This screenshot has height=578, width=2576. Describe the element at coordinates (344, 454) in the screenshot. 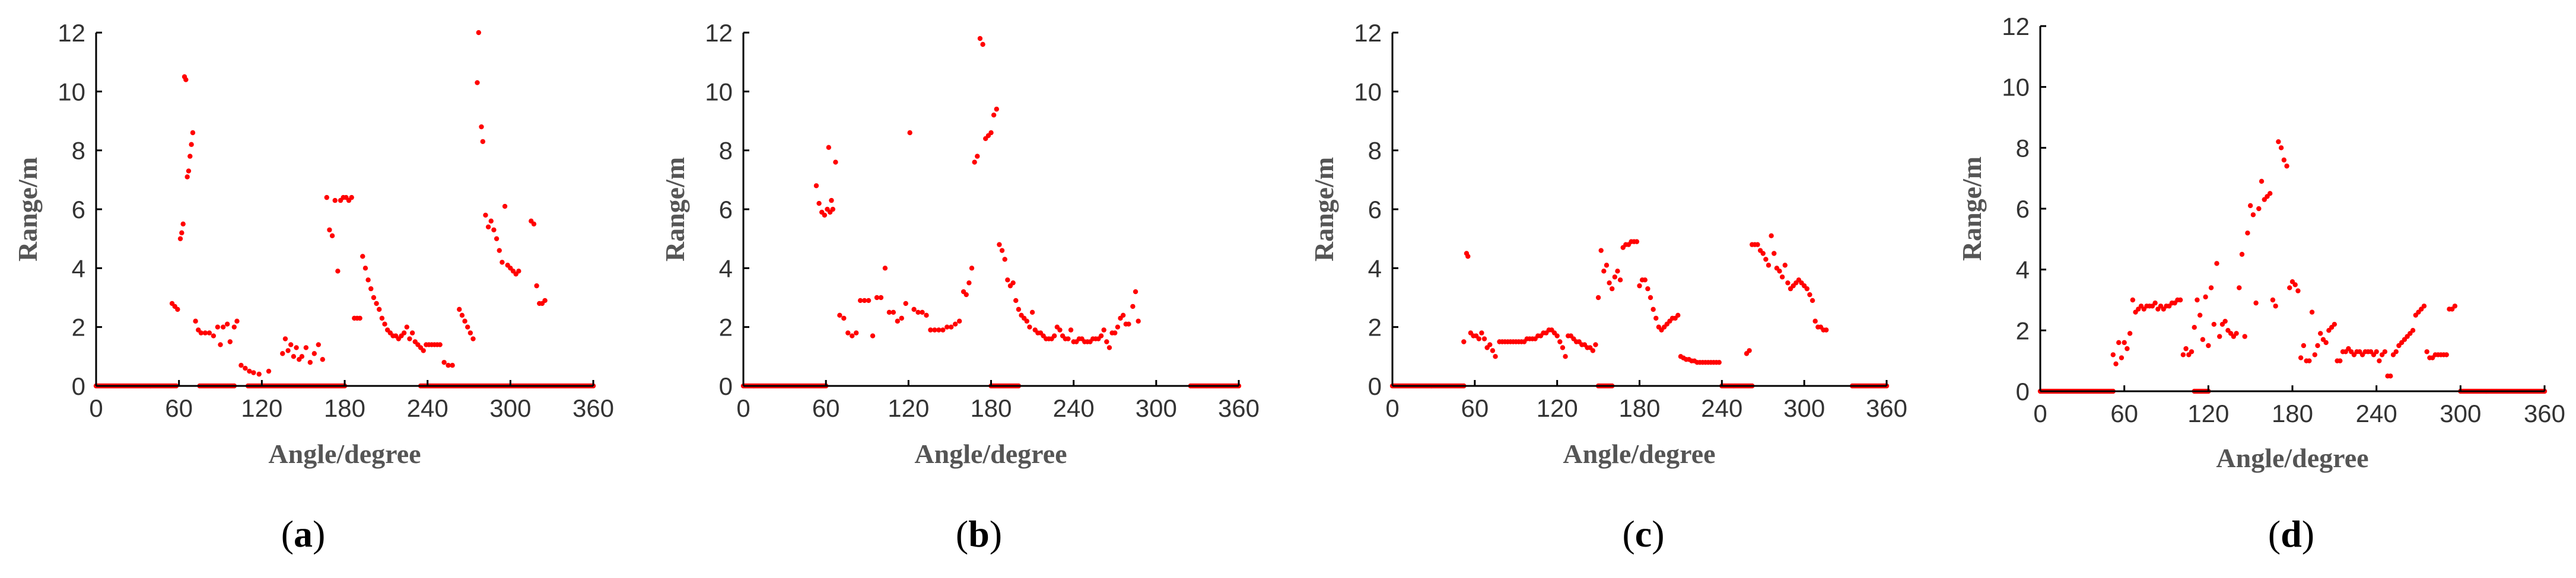

I see `x-axis-title: Angle/degree` at that location.